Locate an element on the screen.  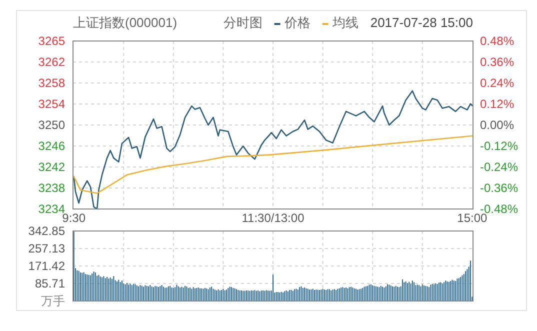
y-tick-label: 171.42 is located at coordinates (47, 266).